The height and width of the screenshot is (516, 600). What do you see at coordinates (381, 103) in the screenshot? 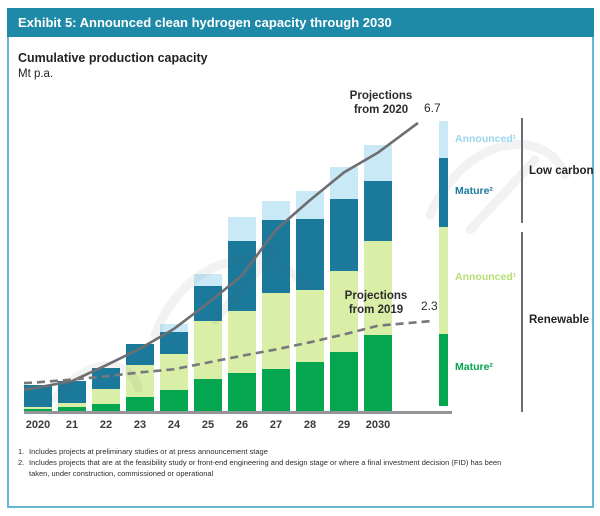
I see `projection-2020-label: Projections from 2020` at bounding box center [381, 103].